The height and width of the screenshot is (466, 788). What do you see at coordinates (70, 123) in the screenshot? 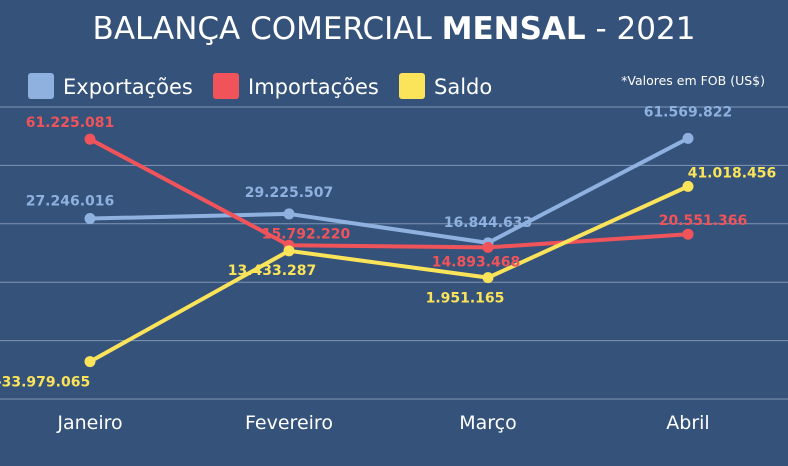
I see `data-label-importacoes-0: 61.225.081` at bounding box center [70, 123].